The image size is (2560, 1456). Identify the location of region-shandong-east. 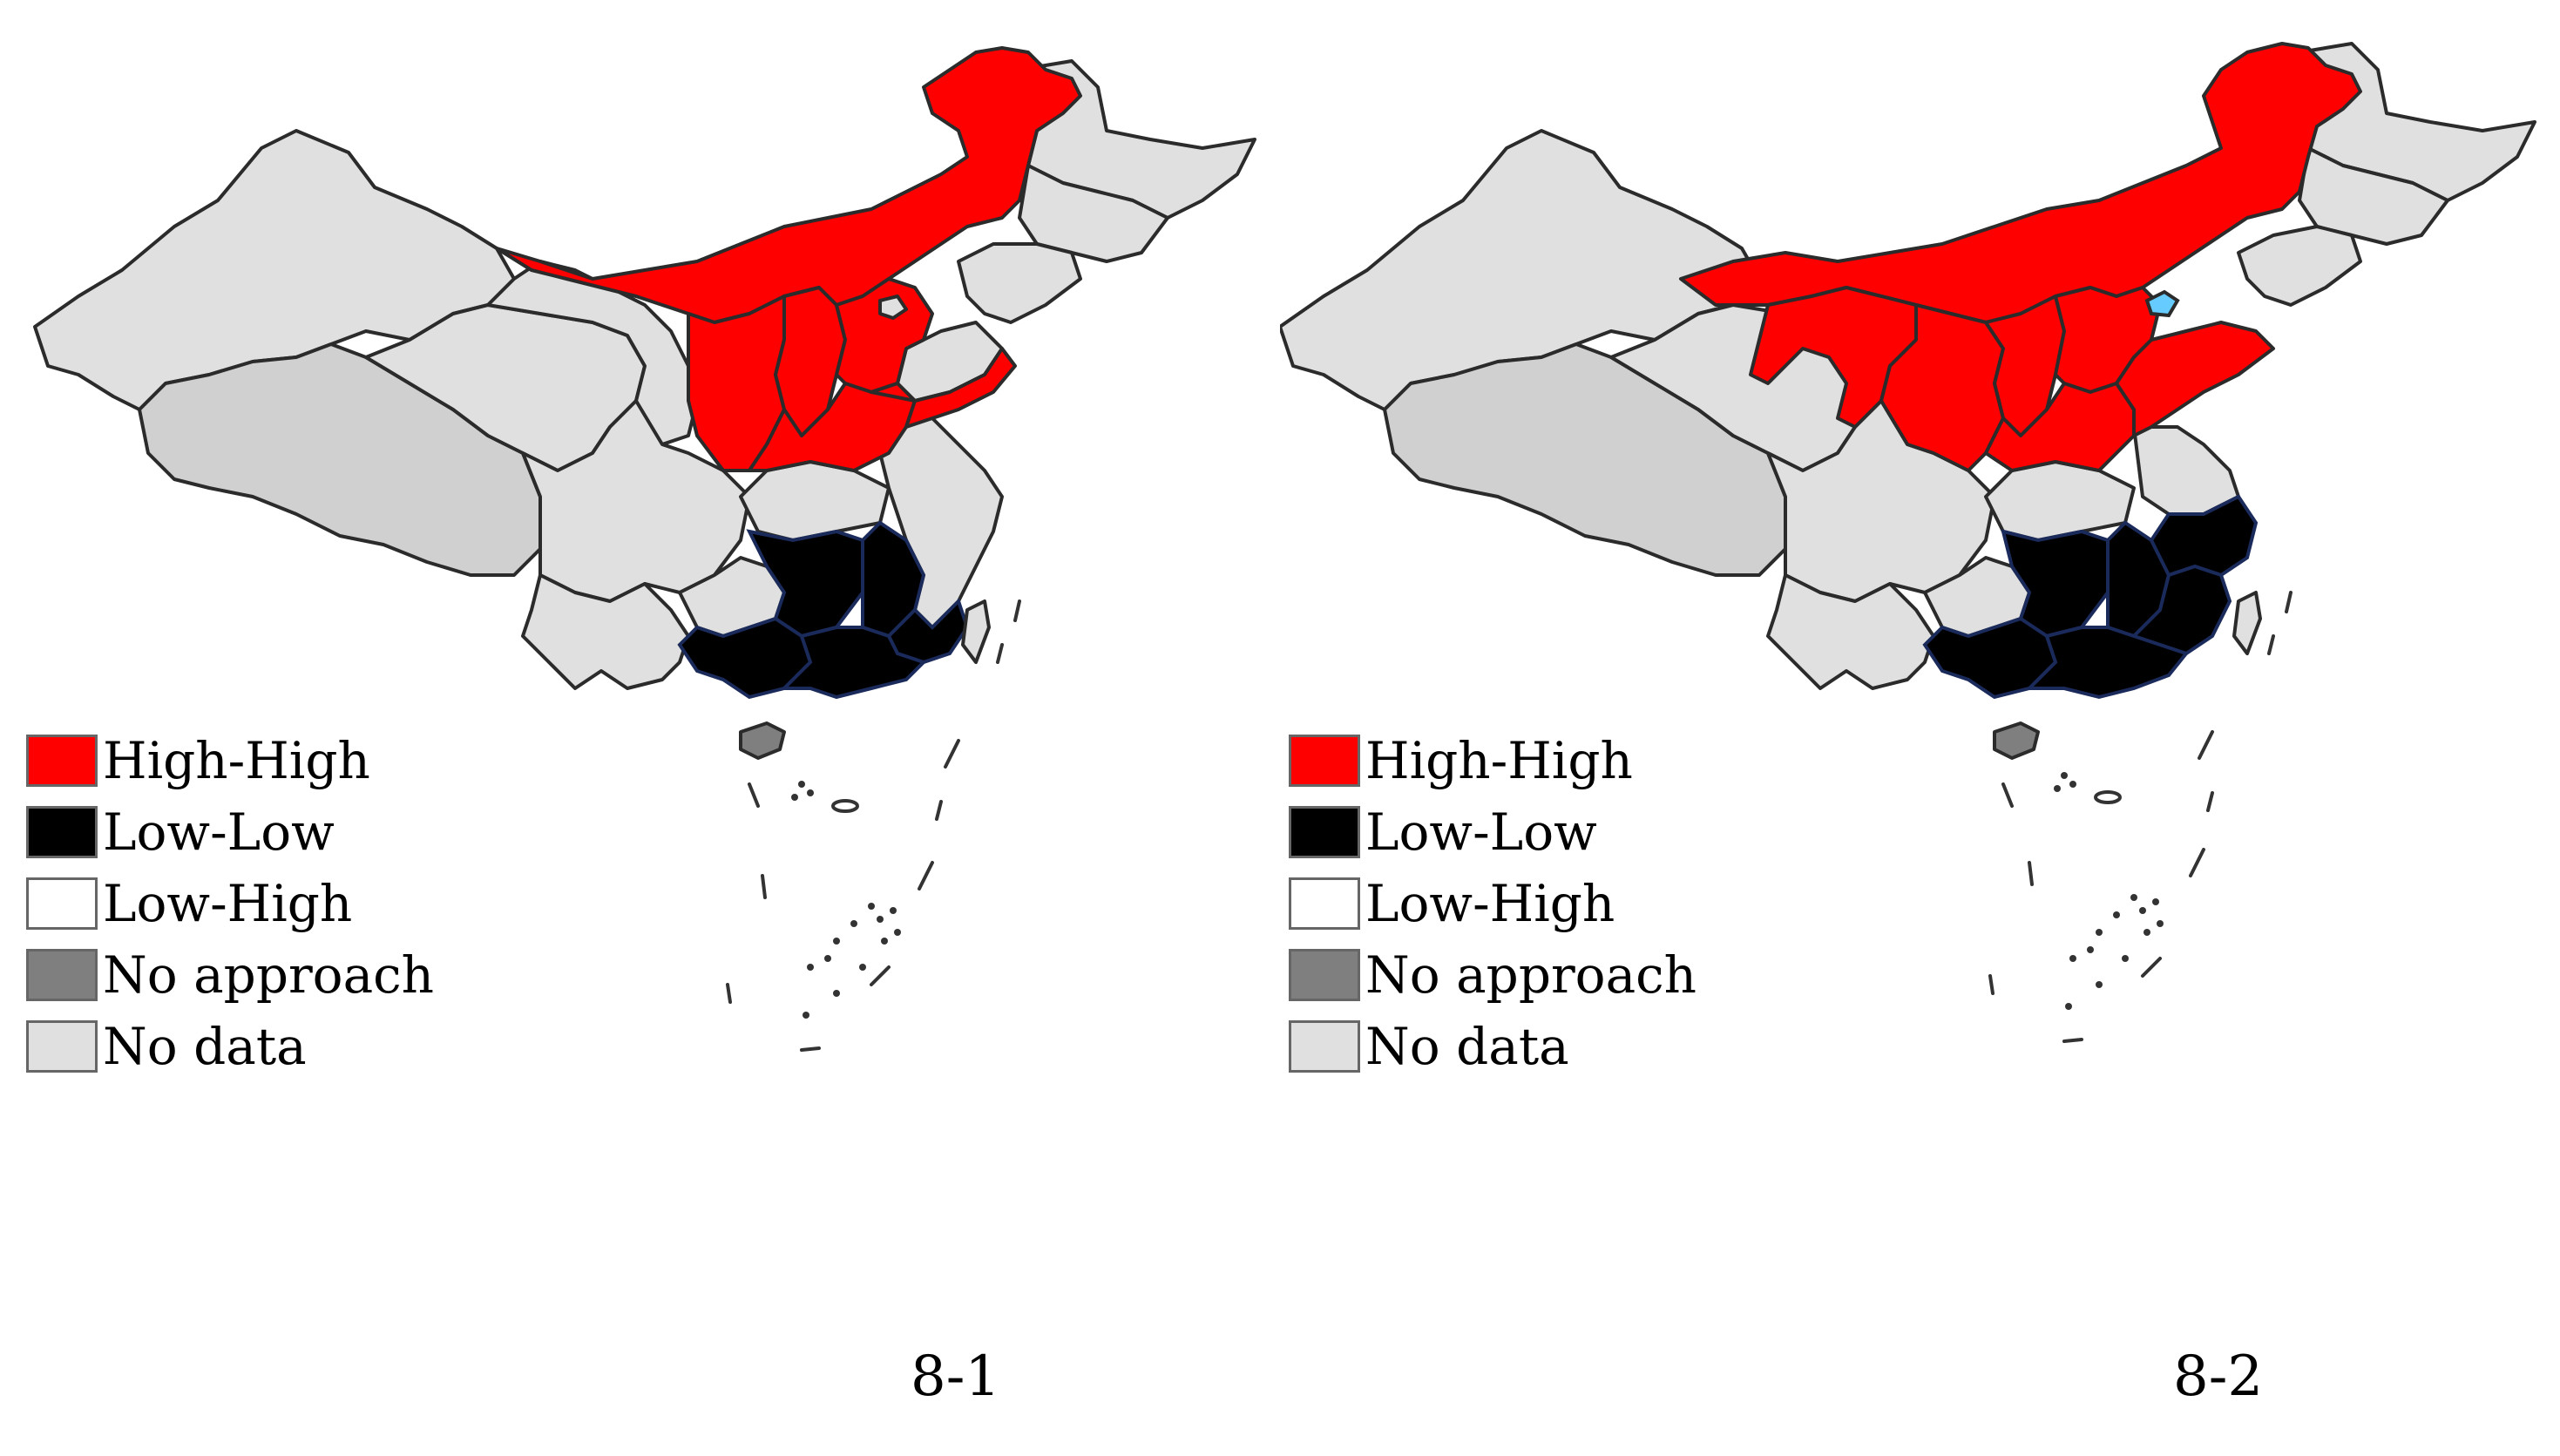
(943, 388).